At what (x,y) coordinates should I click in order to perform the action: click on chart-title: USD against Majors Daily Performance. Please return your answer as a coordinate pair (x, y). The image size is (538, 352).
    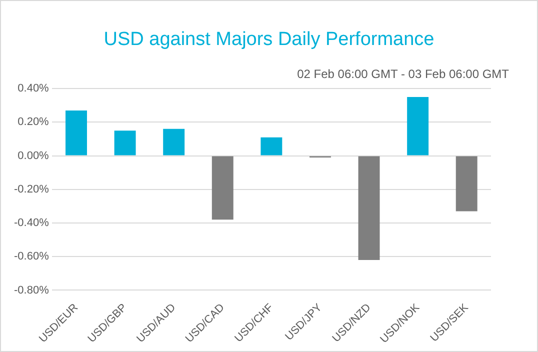
    Looking at the image, I should click on (269, 40).